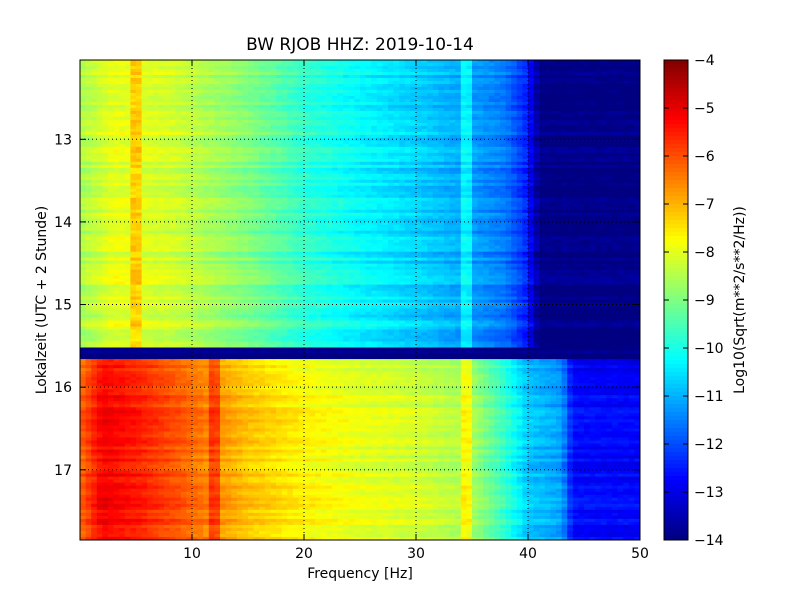 This screenshot has height=600, width=800. Describe the element at coordinates (360, 353) in the screenshot. I see `spectrogram-segment` at that location.